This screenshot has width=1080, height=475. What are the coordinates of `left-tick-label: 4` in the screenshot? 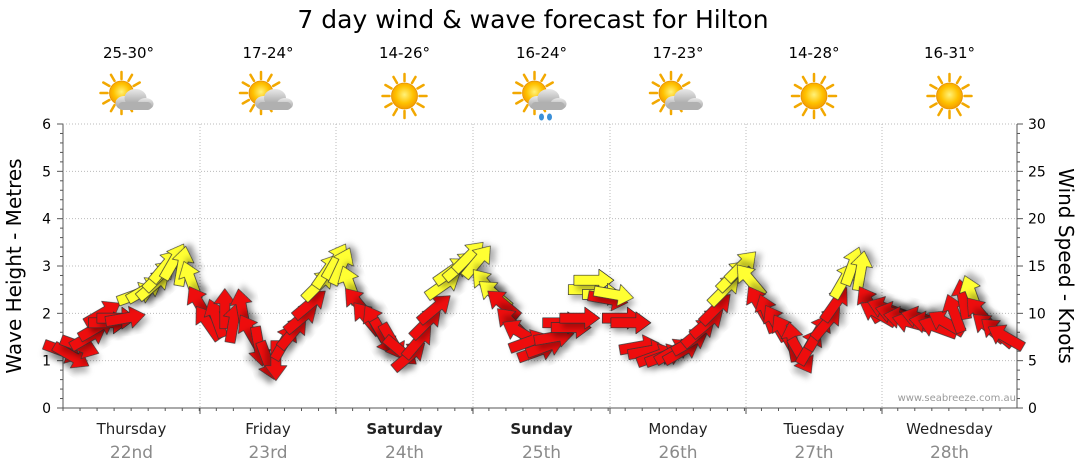 It's located at (46, 220).